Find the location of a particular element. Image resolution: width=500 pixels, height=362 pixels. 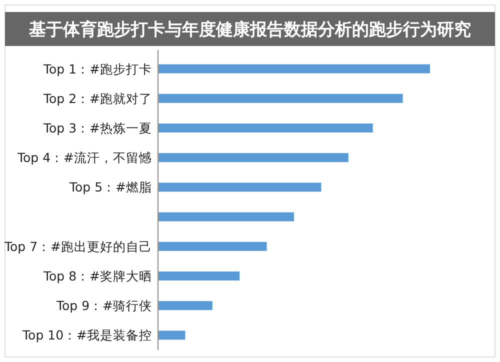

y-tick-label: Top 8：#奖牌大晒 is located at coordinates (97, 276).